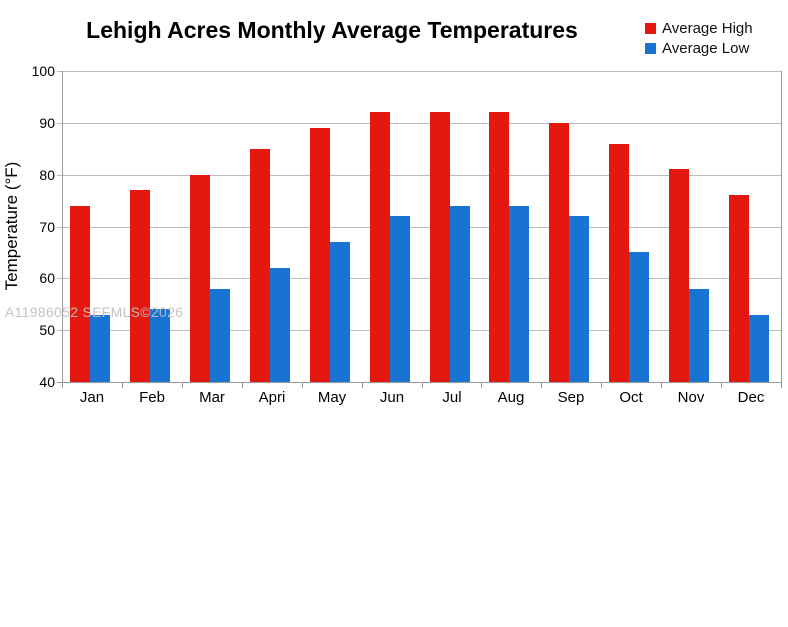  Describe the element at coordinates (739, 288) in the screenshot. I see `bar-average-high-dec` at that location.